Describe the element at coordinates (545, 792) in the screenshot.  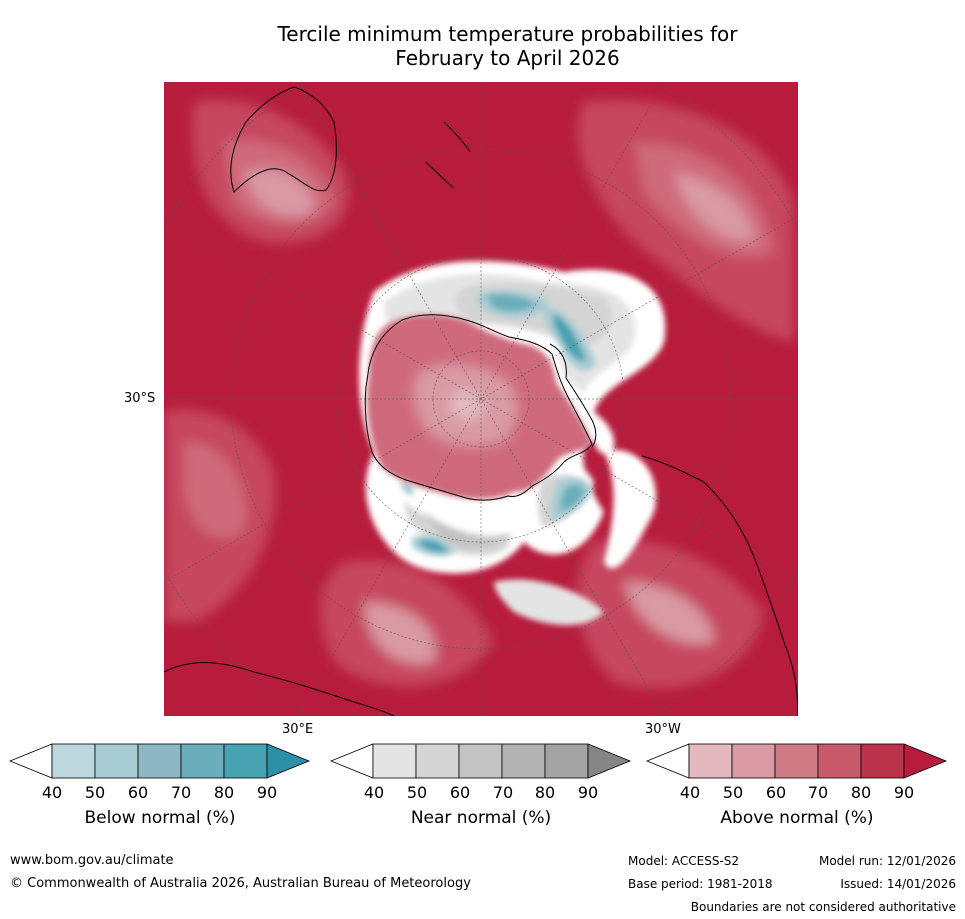
I see `colorbar-near-tick-80: 80` at that location.